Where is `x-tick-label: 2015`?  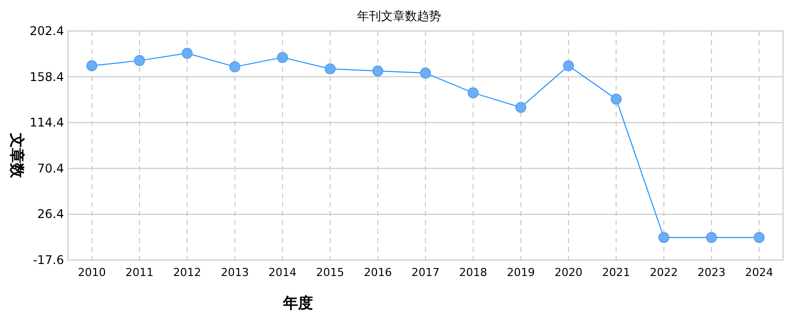
x-tick-label: 2015 is located at coordinates (330, 272).